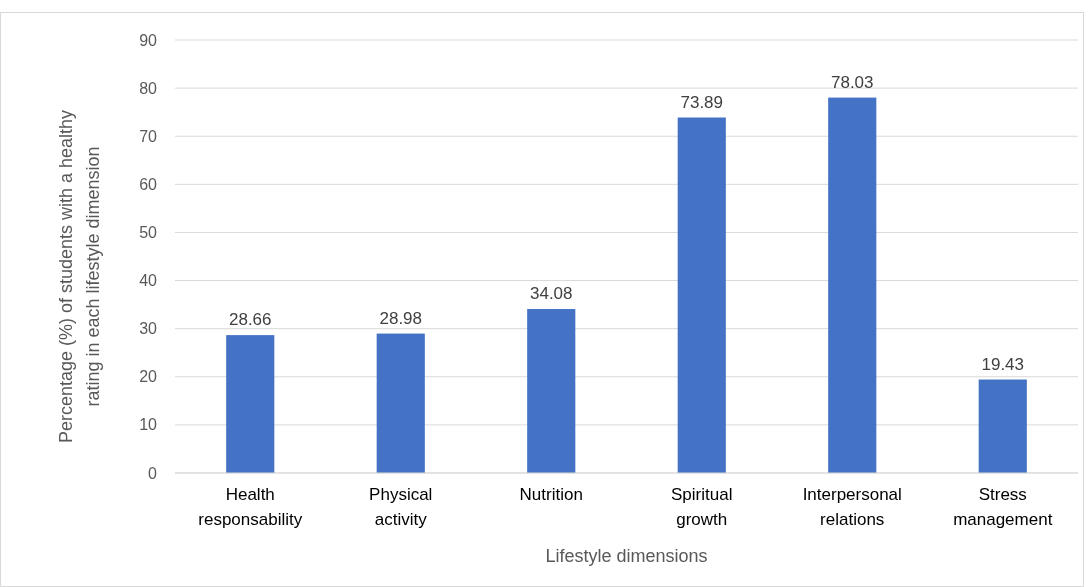 This screenshot has height=587, width=1092. What do you see at coordinates (148, 184) in the screenshot?
I see `y-tick-label: 60` at bounding box center [148, 184].